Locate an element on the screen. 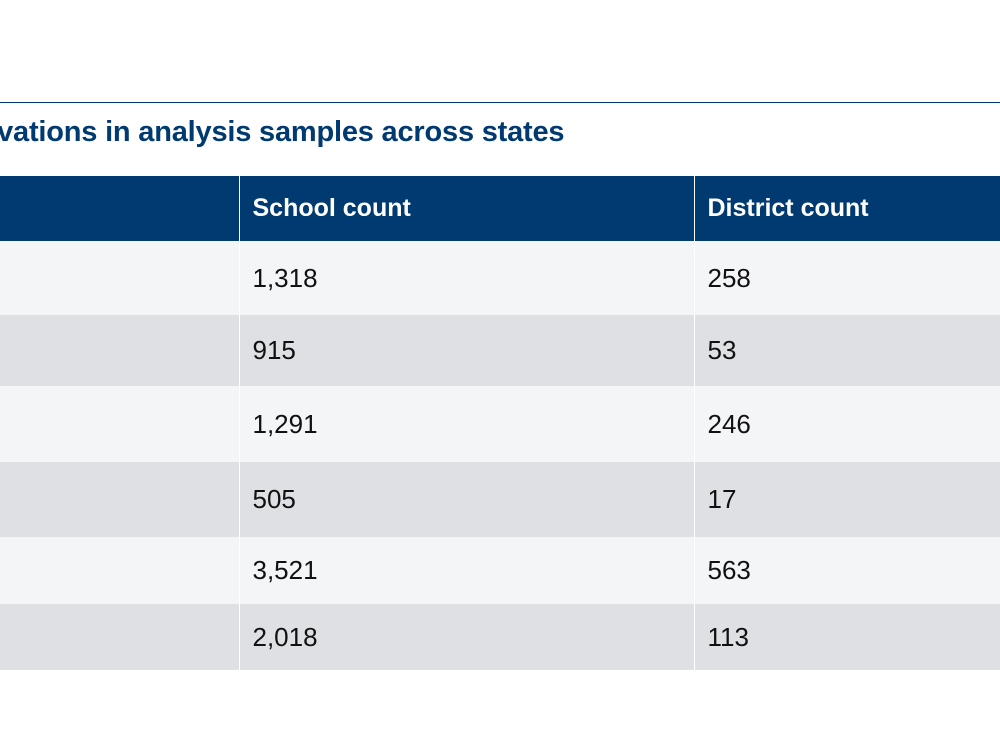 The height and width of the screenshot is (750, 1000). top-rule is located at coordinates (500, 102).